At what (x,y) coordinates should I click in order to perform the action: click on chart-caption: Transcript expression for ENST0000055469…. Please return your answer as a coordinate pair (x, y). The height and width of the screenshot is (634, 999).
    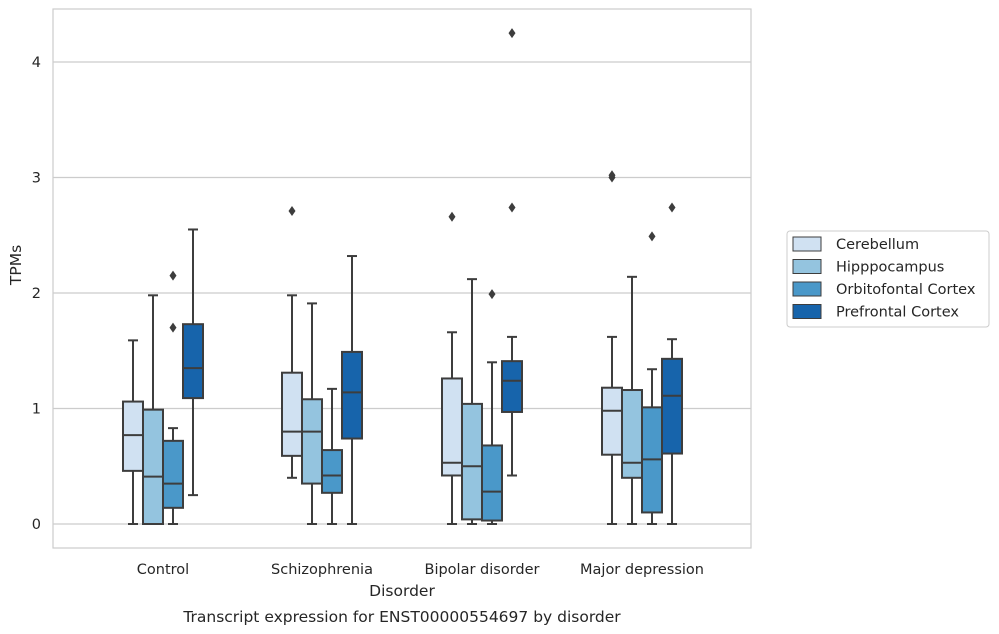
    Looking at the image, I should click on (401, 617).